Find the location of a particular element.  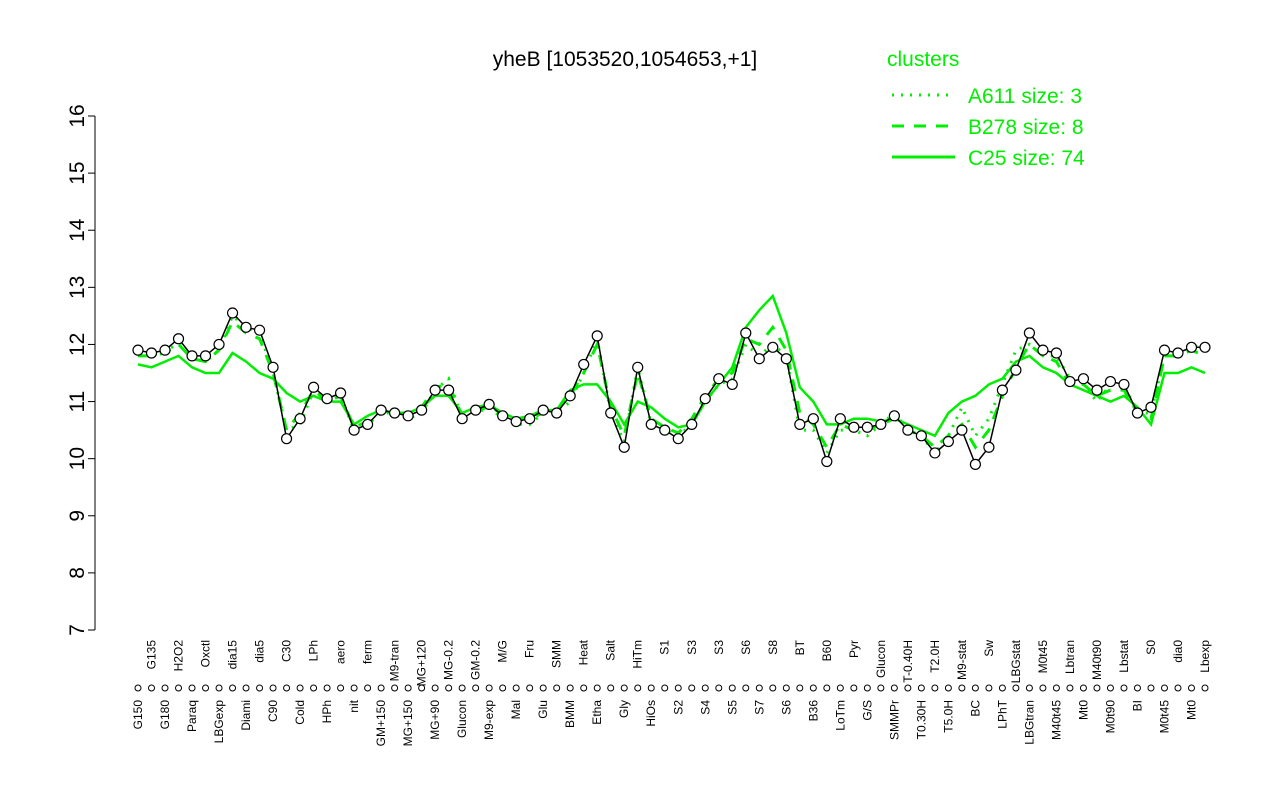

x-tick-label: Glucon is located at coordinates (881, 659).